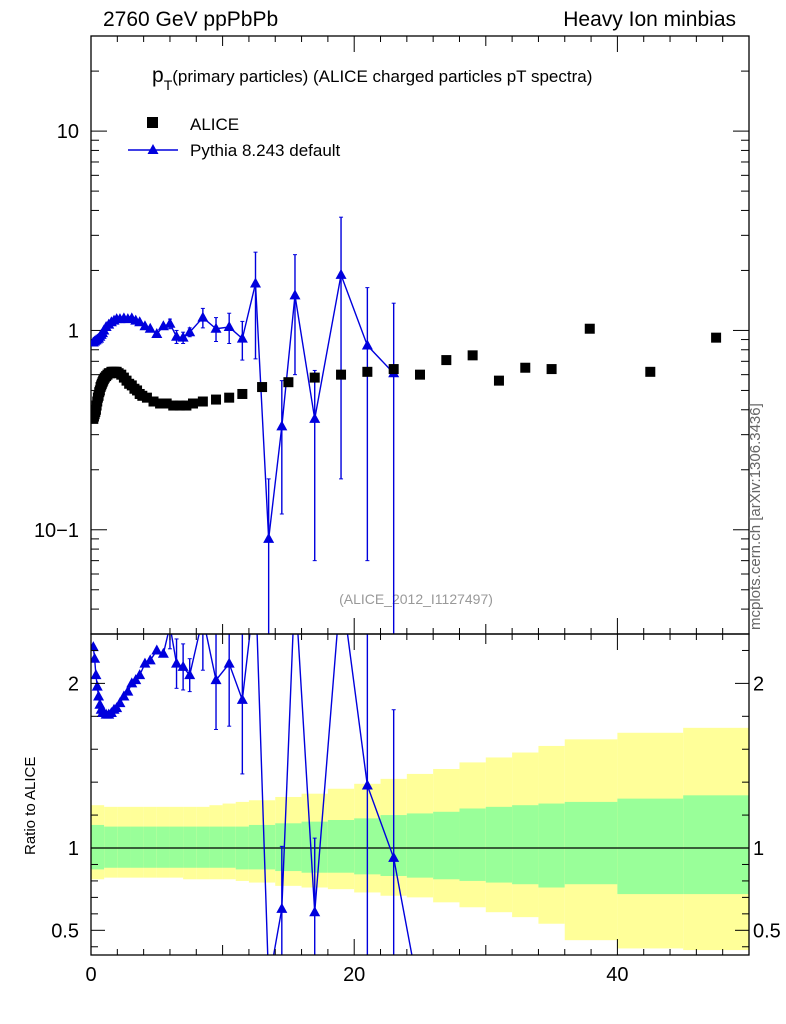  Describe the element at coordinates (191, 19) in the screenshot. I see `header-left: 2760 GeV ppPbPb` at that location.